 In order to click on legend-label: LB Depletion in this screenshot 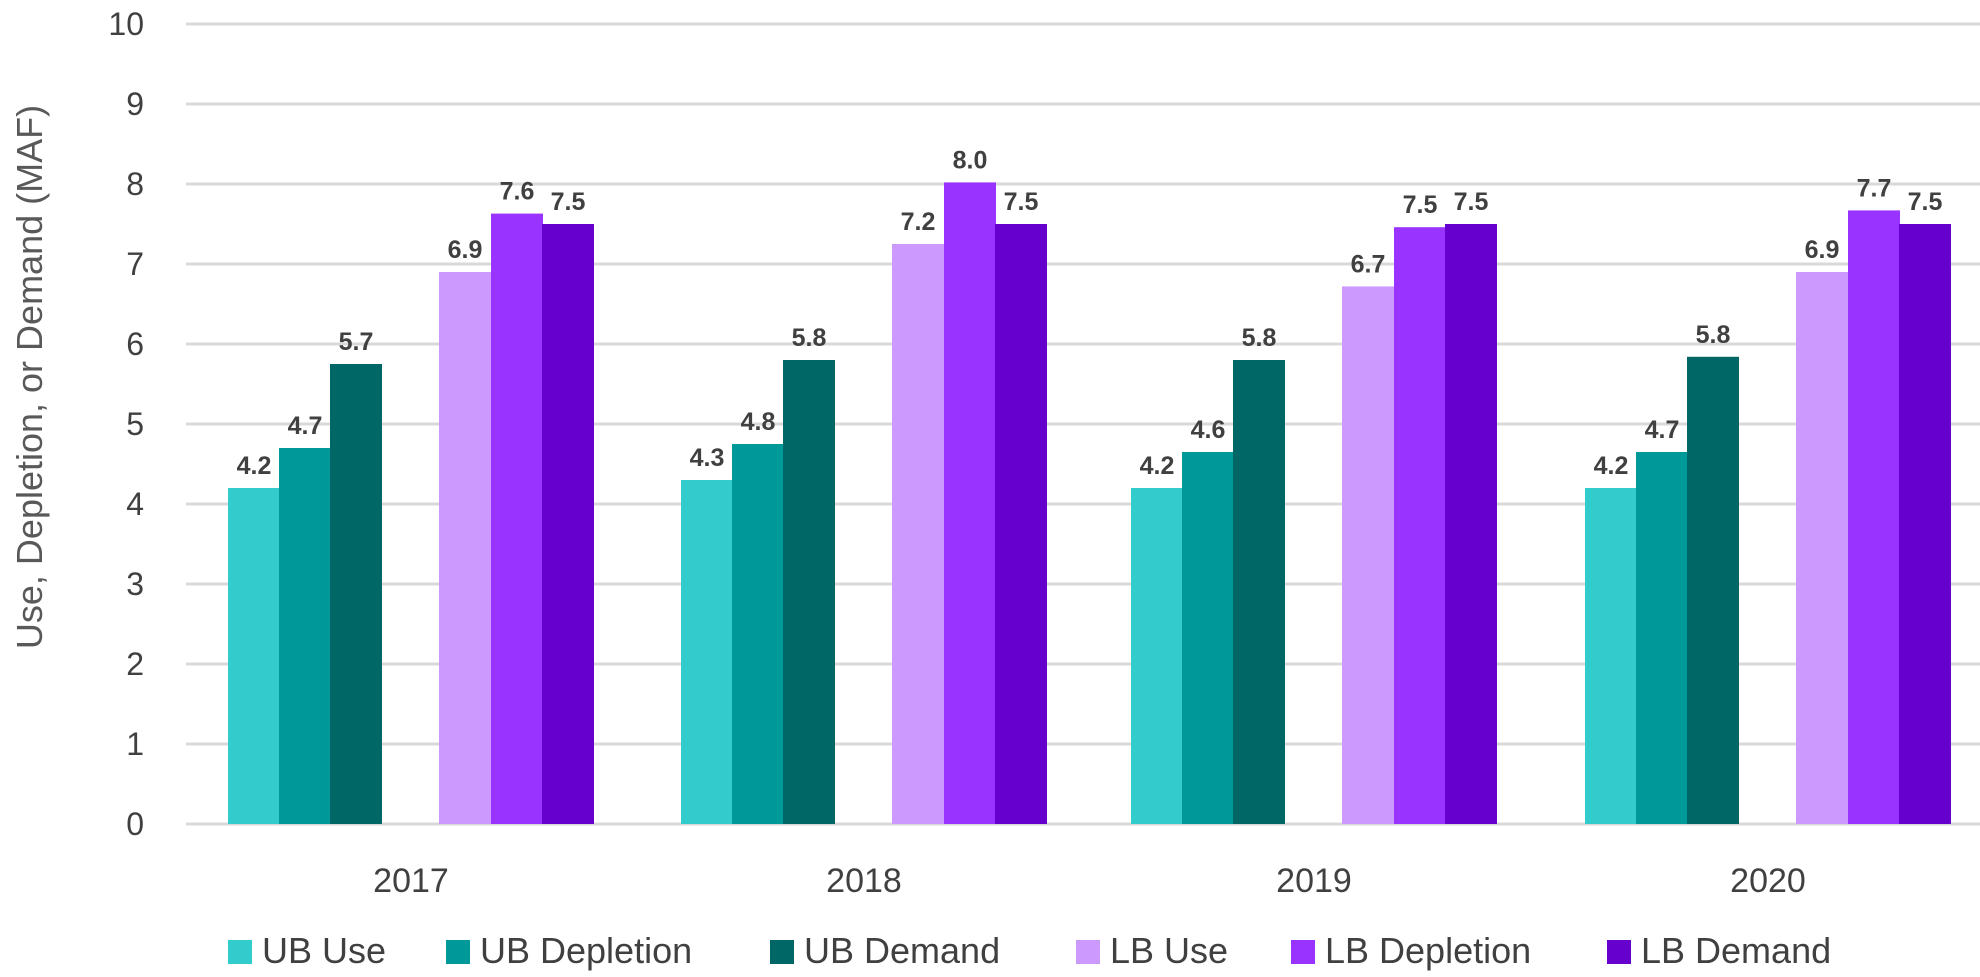, I will do `click(1428, 950)`.